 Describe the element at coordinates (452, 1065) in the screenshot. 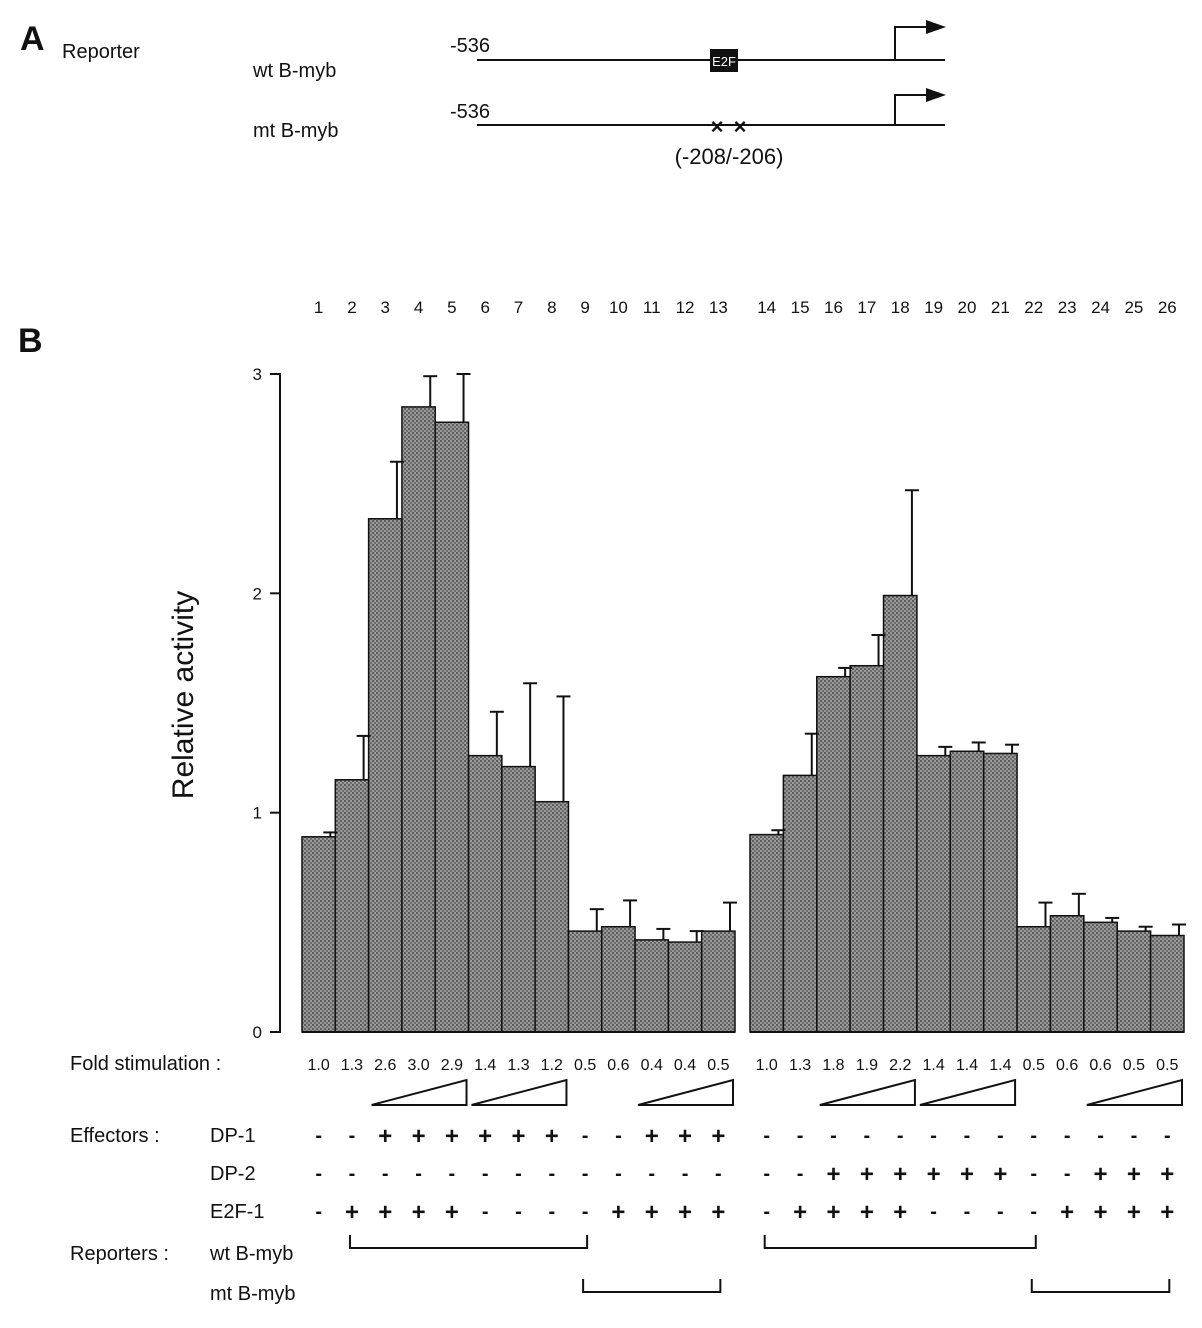

I see `fold-value: 2.9` at that location.